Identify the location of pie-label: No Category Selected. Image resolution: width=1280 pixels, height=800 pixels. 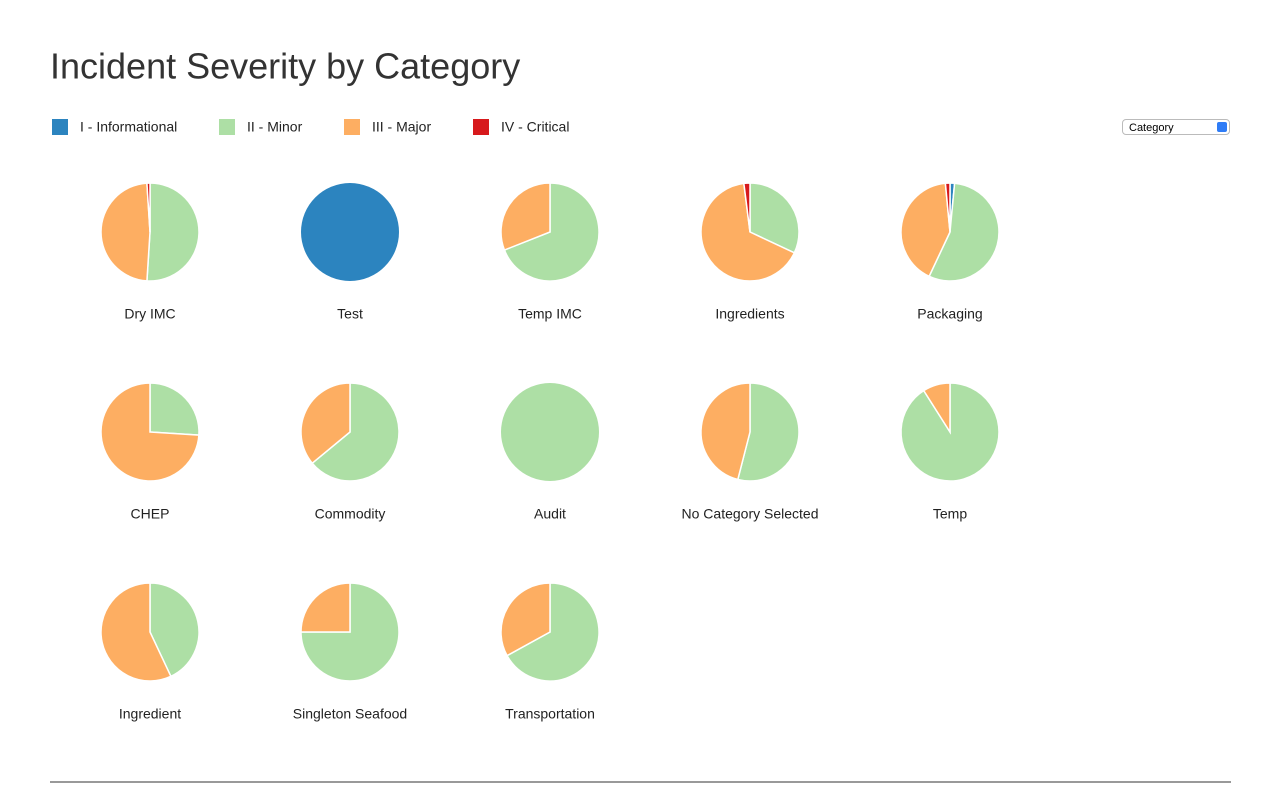
(750, 514).